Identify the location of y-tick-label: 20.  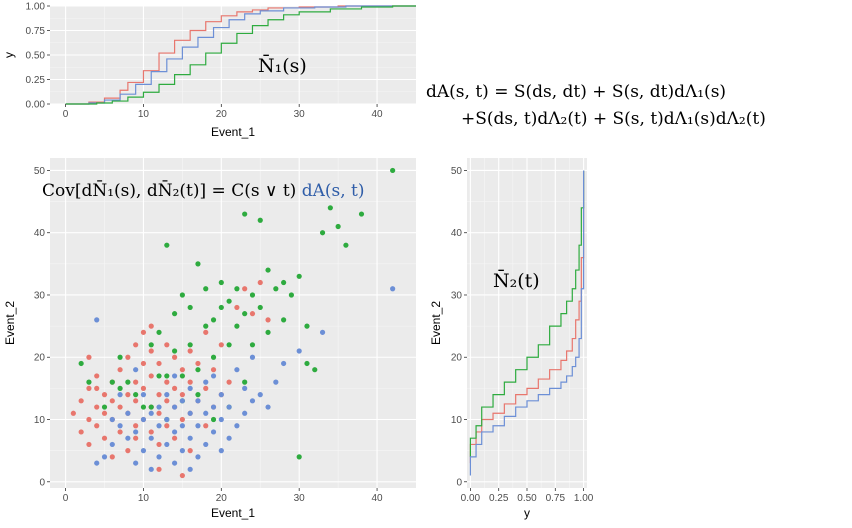
(40, 358).